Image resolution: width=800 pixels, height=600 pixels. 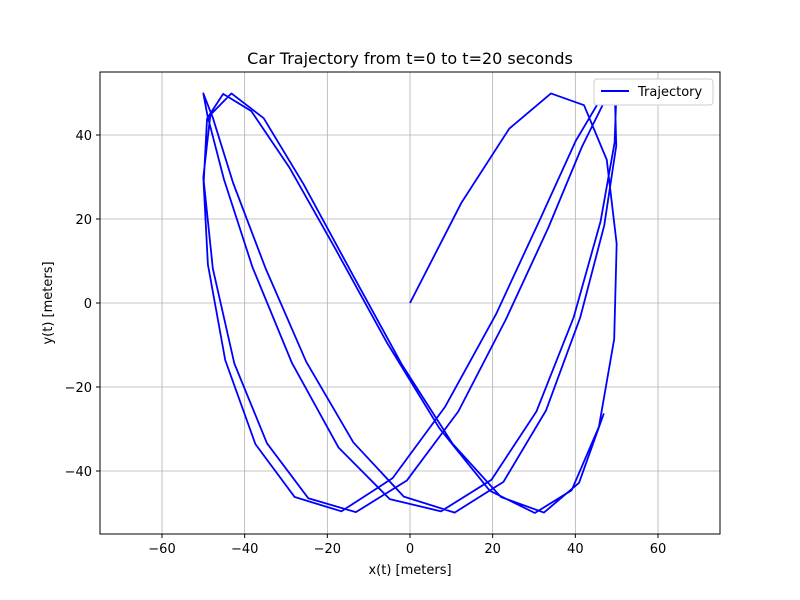 What do you see at coordinates (409, 570) in the screenshot?
I see `x-axis-label: x(t) [meters]` at bounding box center [409, 570].